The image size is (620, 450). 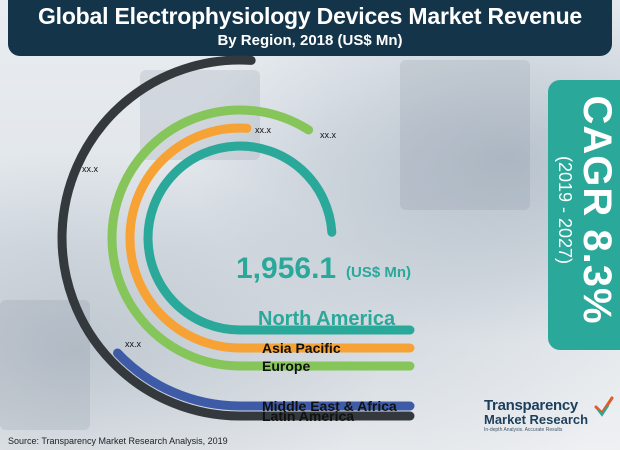 I want to click on legend-label: North America, so click(x=327, y=319).